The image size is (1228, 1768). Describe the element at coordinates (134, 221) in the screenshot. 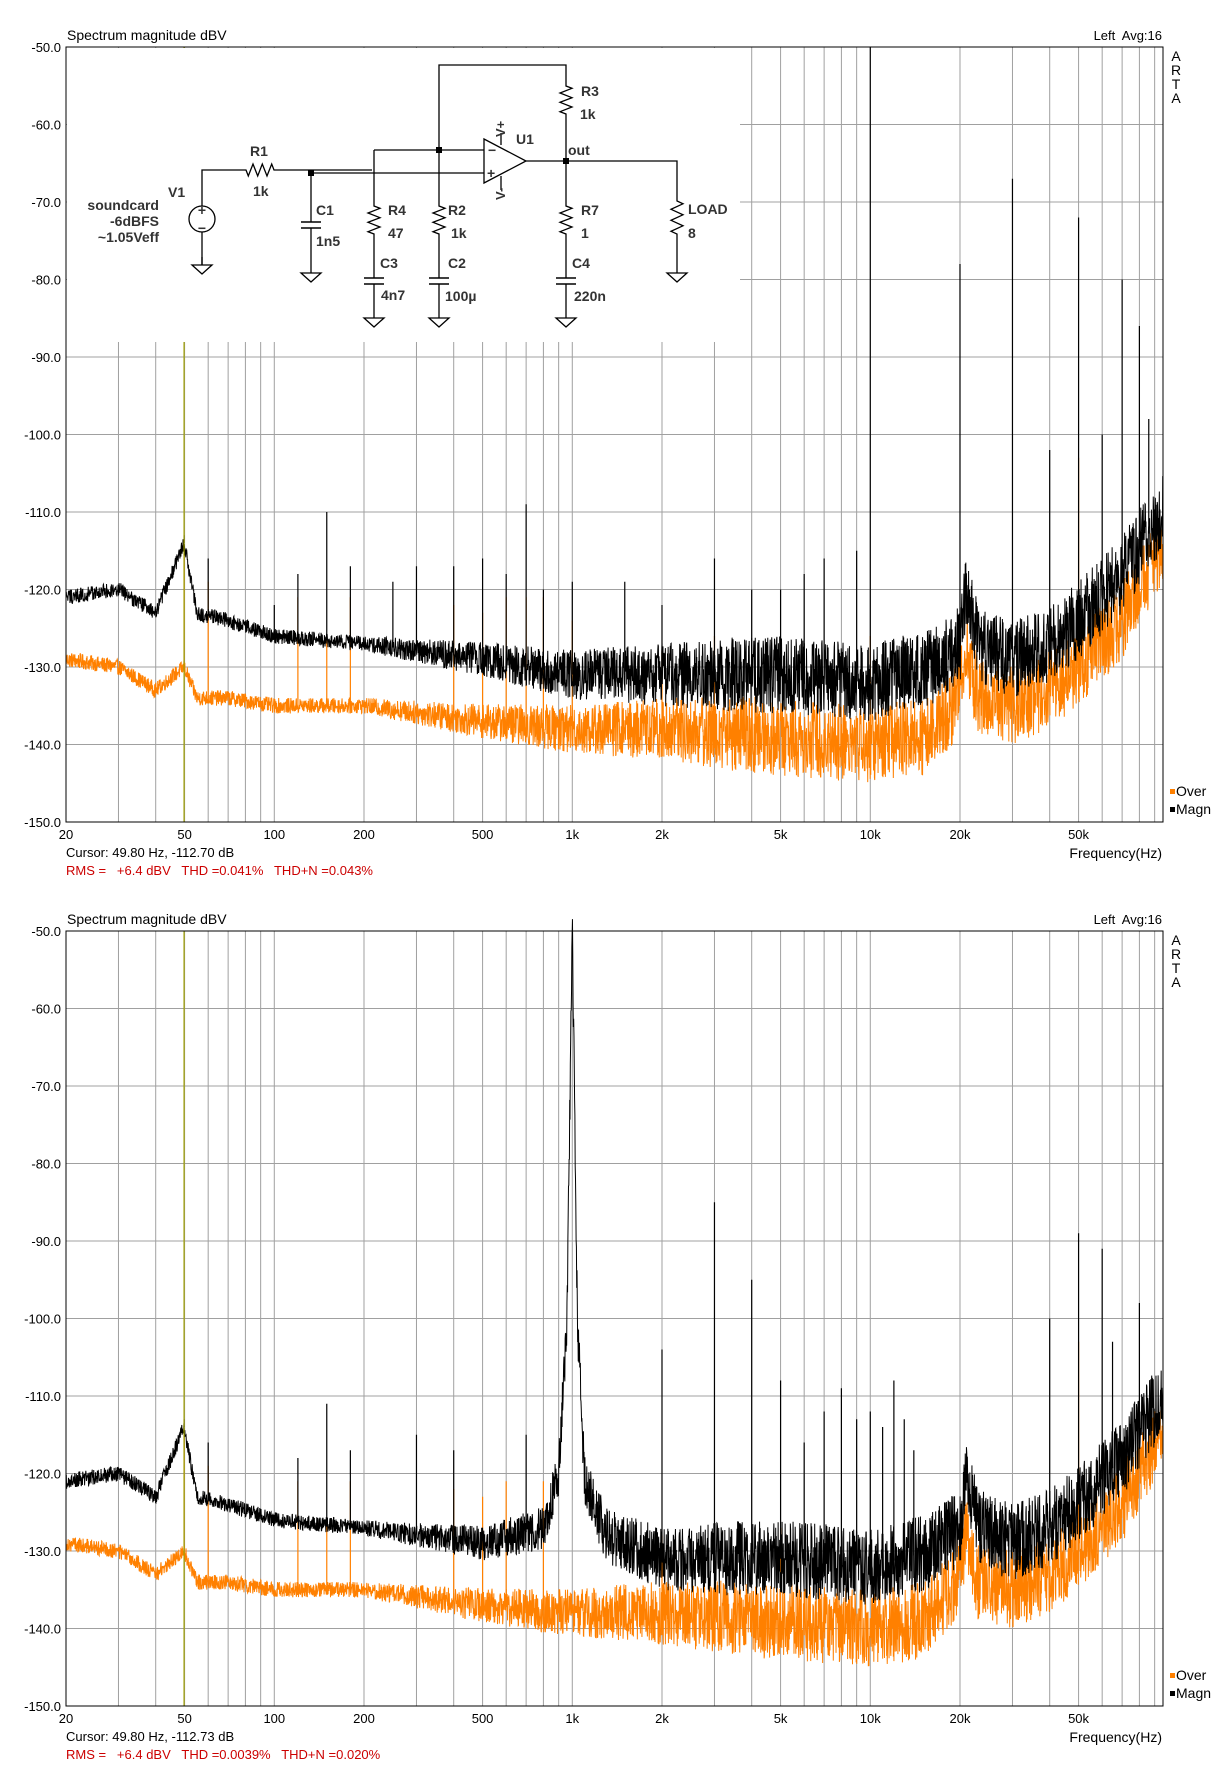

I see `label-source-1: -6dBFS` at that location.